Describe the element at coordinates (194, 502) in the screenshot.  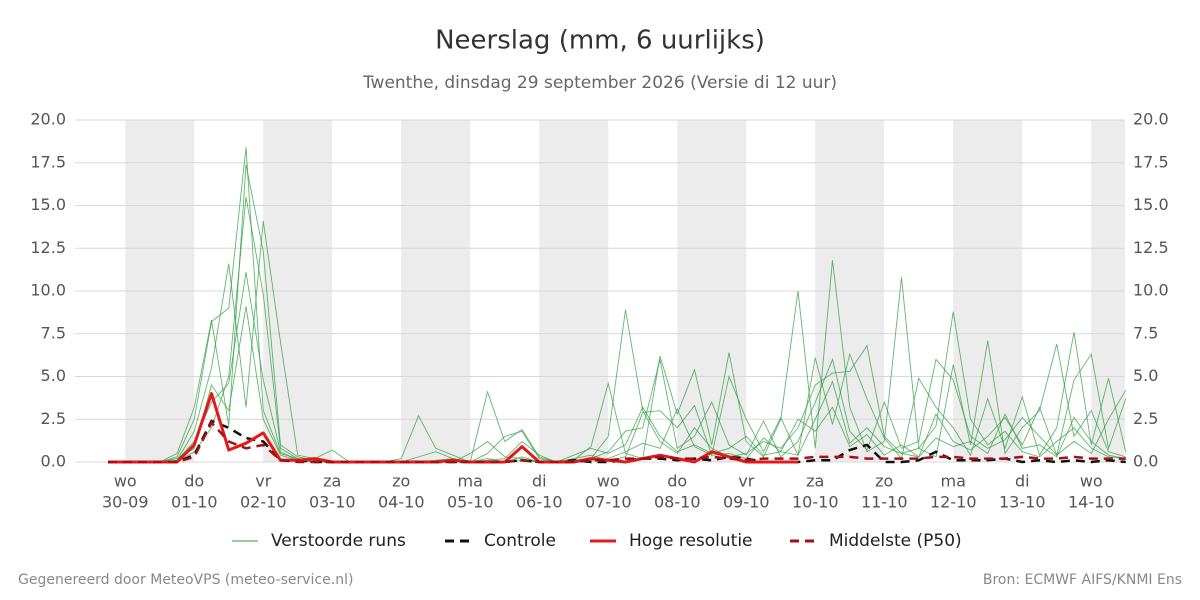
I see `x-tick-date: 01-10` at that location.